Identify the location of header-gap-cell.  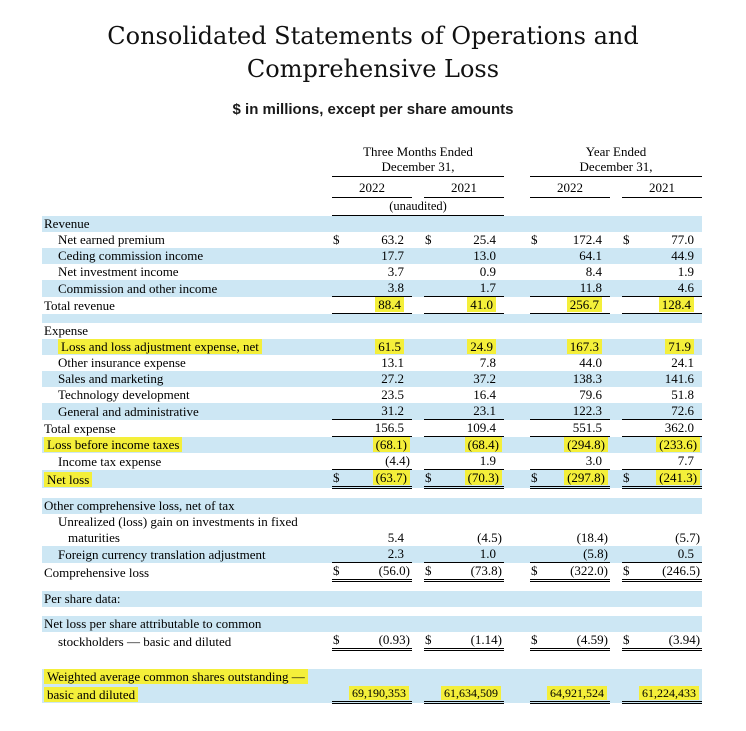
(616, 187).